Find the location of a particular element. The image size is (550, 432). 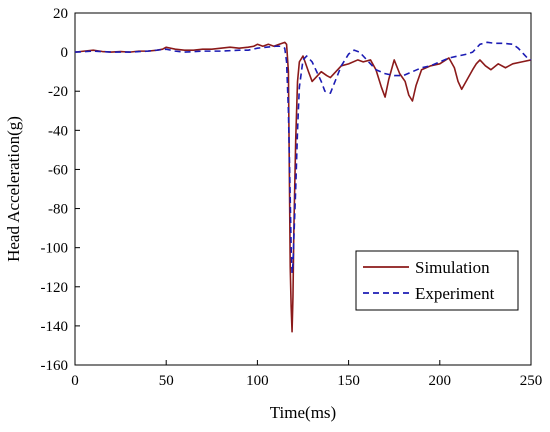

y-tick-label-0: 20 is located at coordinates (60, 14).